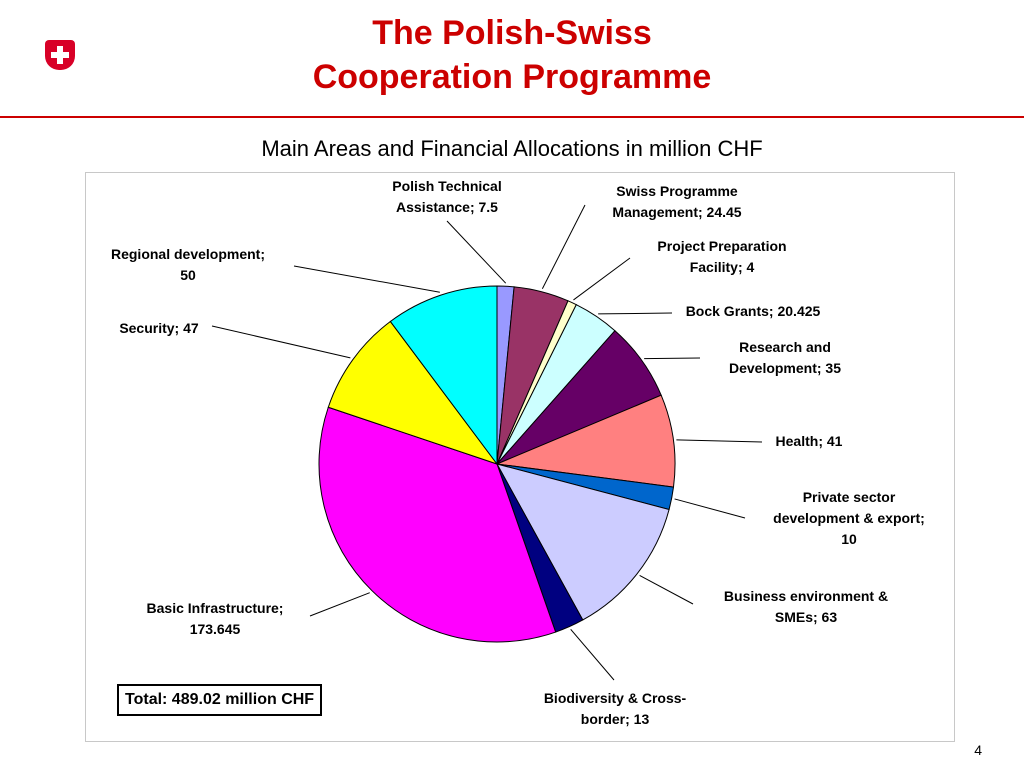 The height and width of the screenshot is (768, 1024). Describe the element at coordinates (512, 117) in the screenshot. I see `title-divider` at that location.